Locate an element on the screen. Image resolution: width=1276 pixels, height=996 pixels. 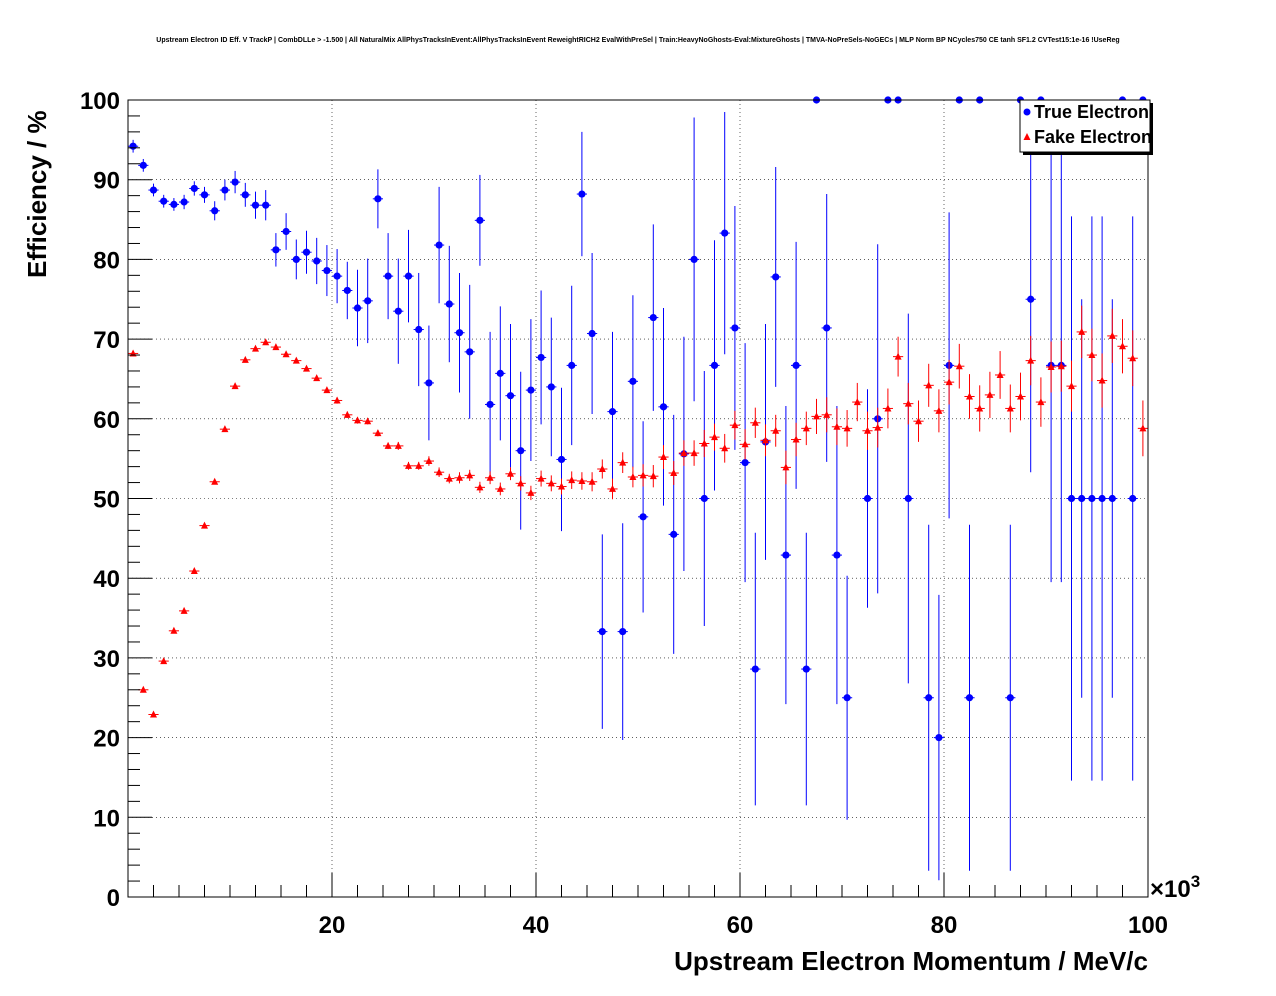
x-tick-label: 100 is located at coordinates (1148, 925).